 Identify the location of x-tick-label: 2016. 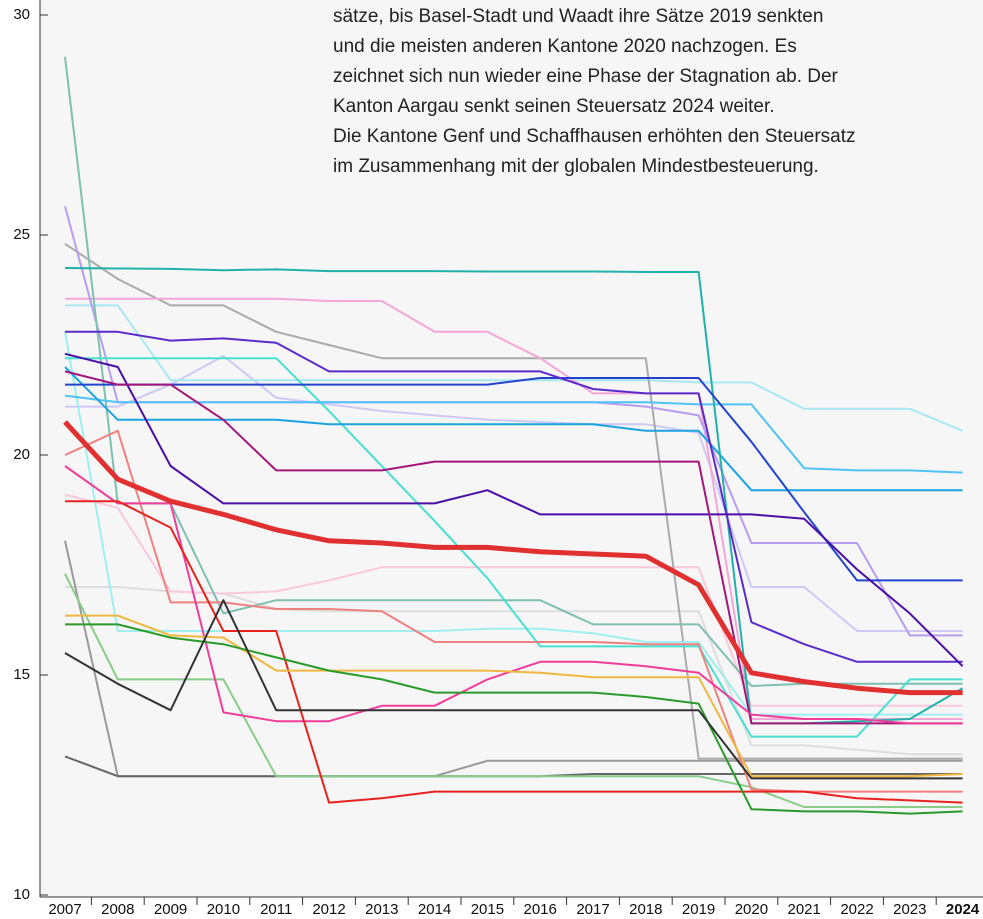
(540, 909).